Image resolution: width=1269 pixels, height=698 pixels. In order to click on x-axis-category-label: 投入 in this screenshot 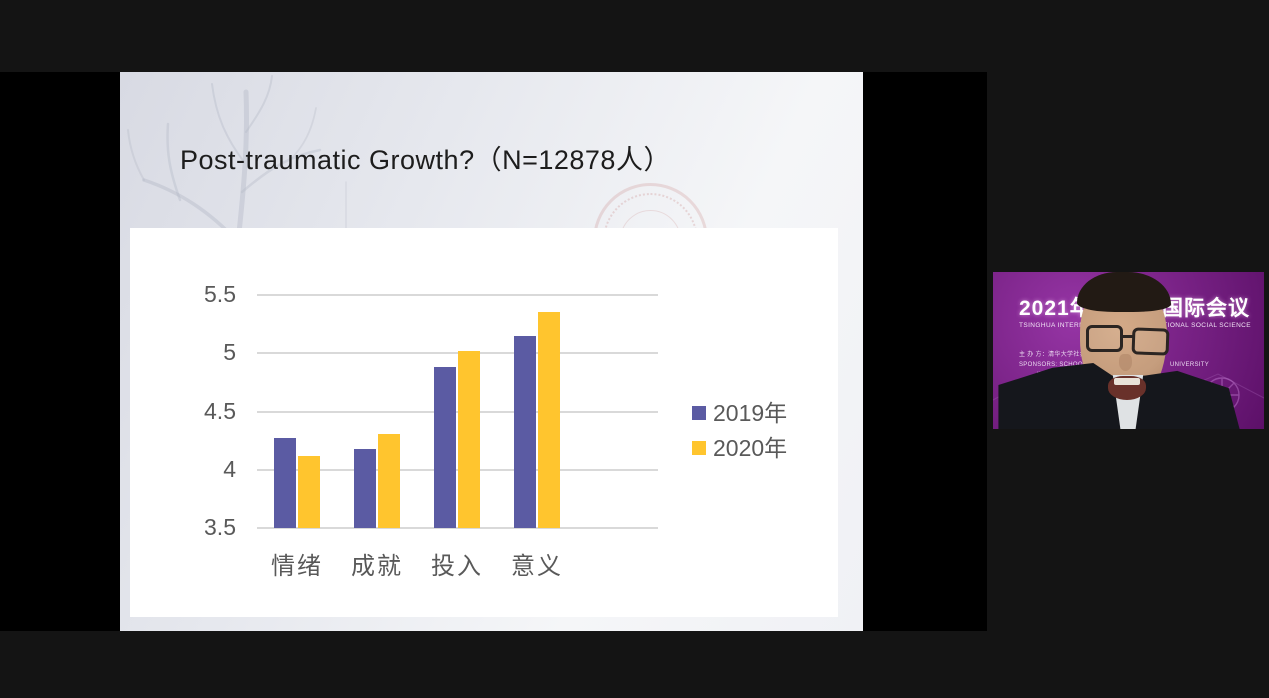, I will do `click(457, 566)`.